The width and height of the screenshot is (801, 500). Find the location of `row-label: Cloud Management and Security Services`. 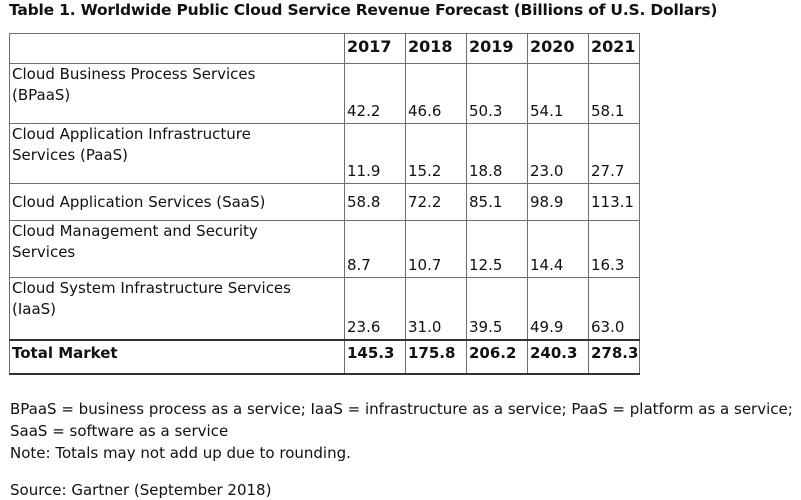

row-label: Cloud Management and Security Services is located at coordinates (177, 249).